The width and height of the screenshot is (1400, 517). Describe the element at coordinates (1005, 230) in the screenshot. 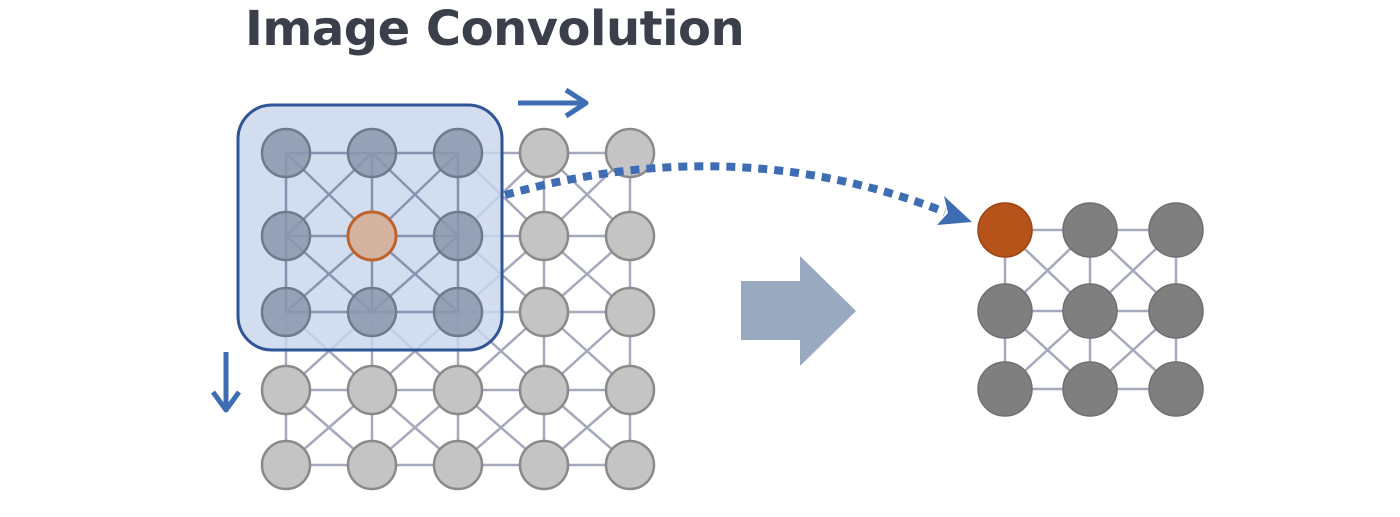

I see `output-highlight-node` at that location.